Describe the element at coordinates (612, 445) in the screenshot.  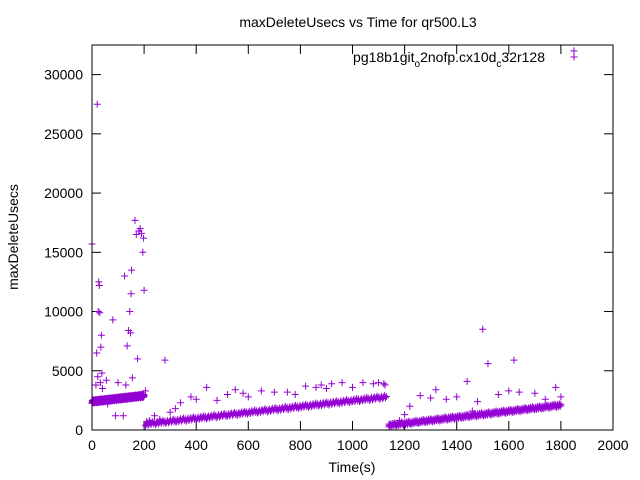
I see `x-tick-label: 2000` at that location.